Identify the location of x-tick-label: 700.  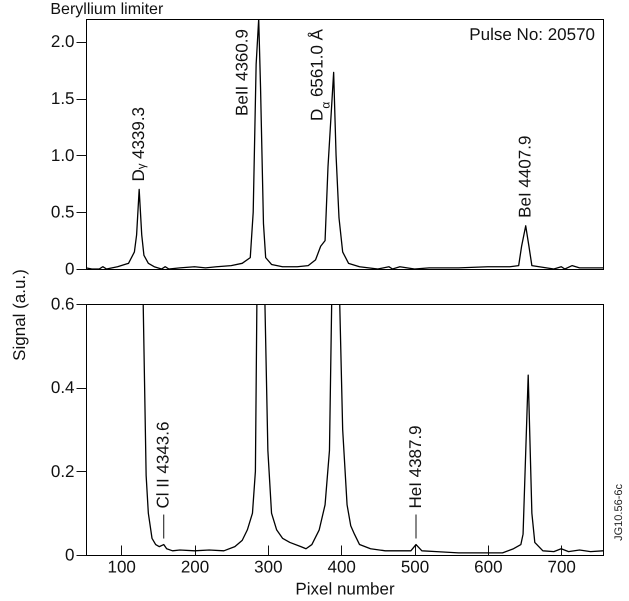
(562, 567).